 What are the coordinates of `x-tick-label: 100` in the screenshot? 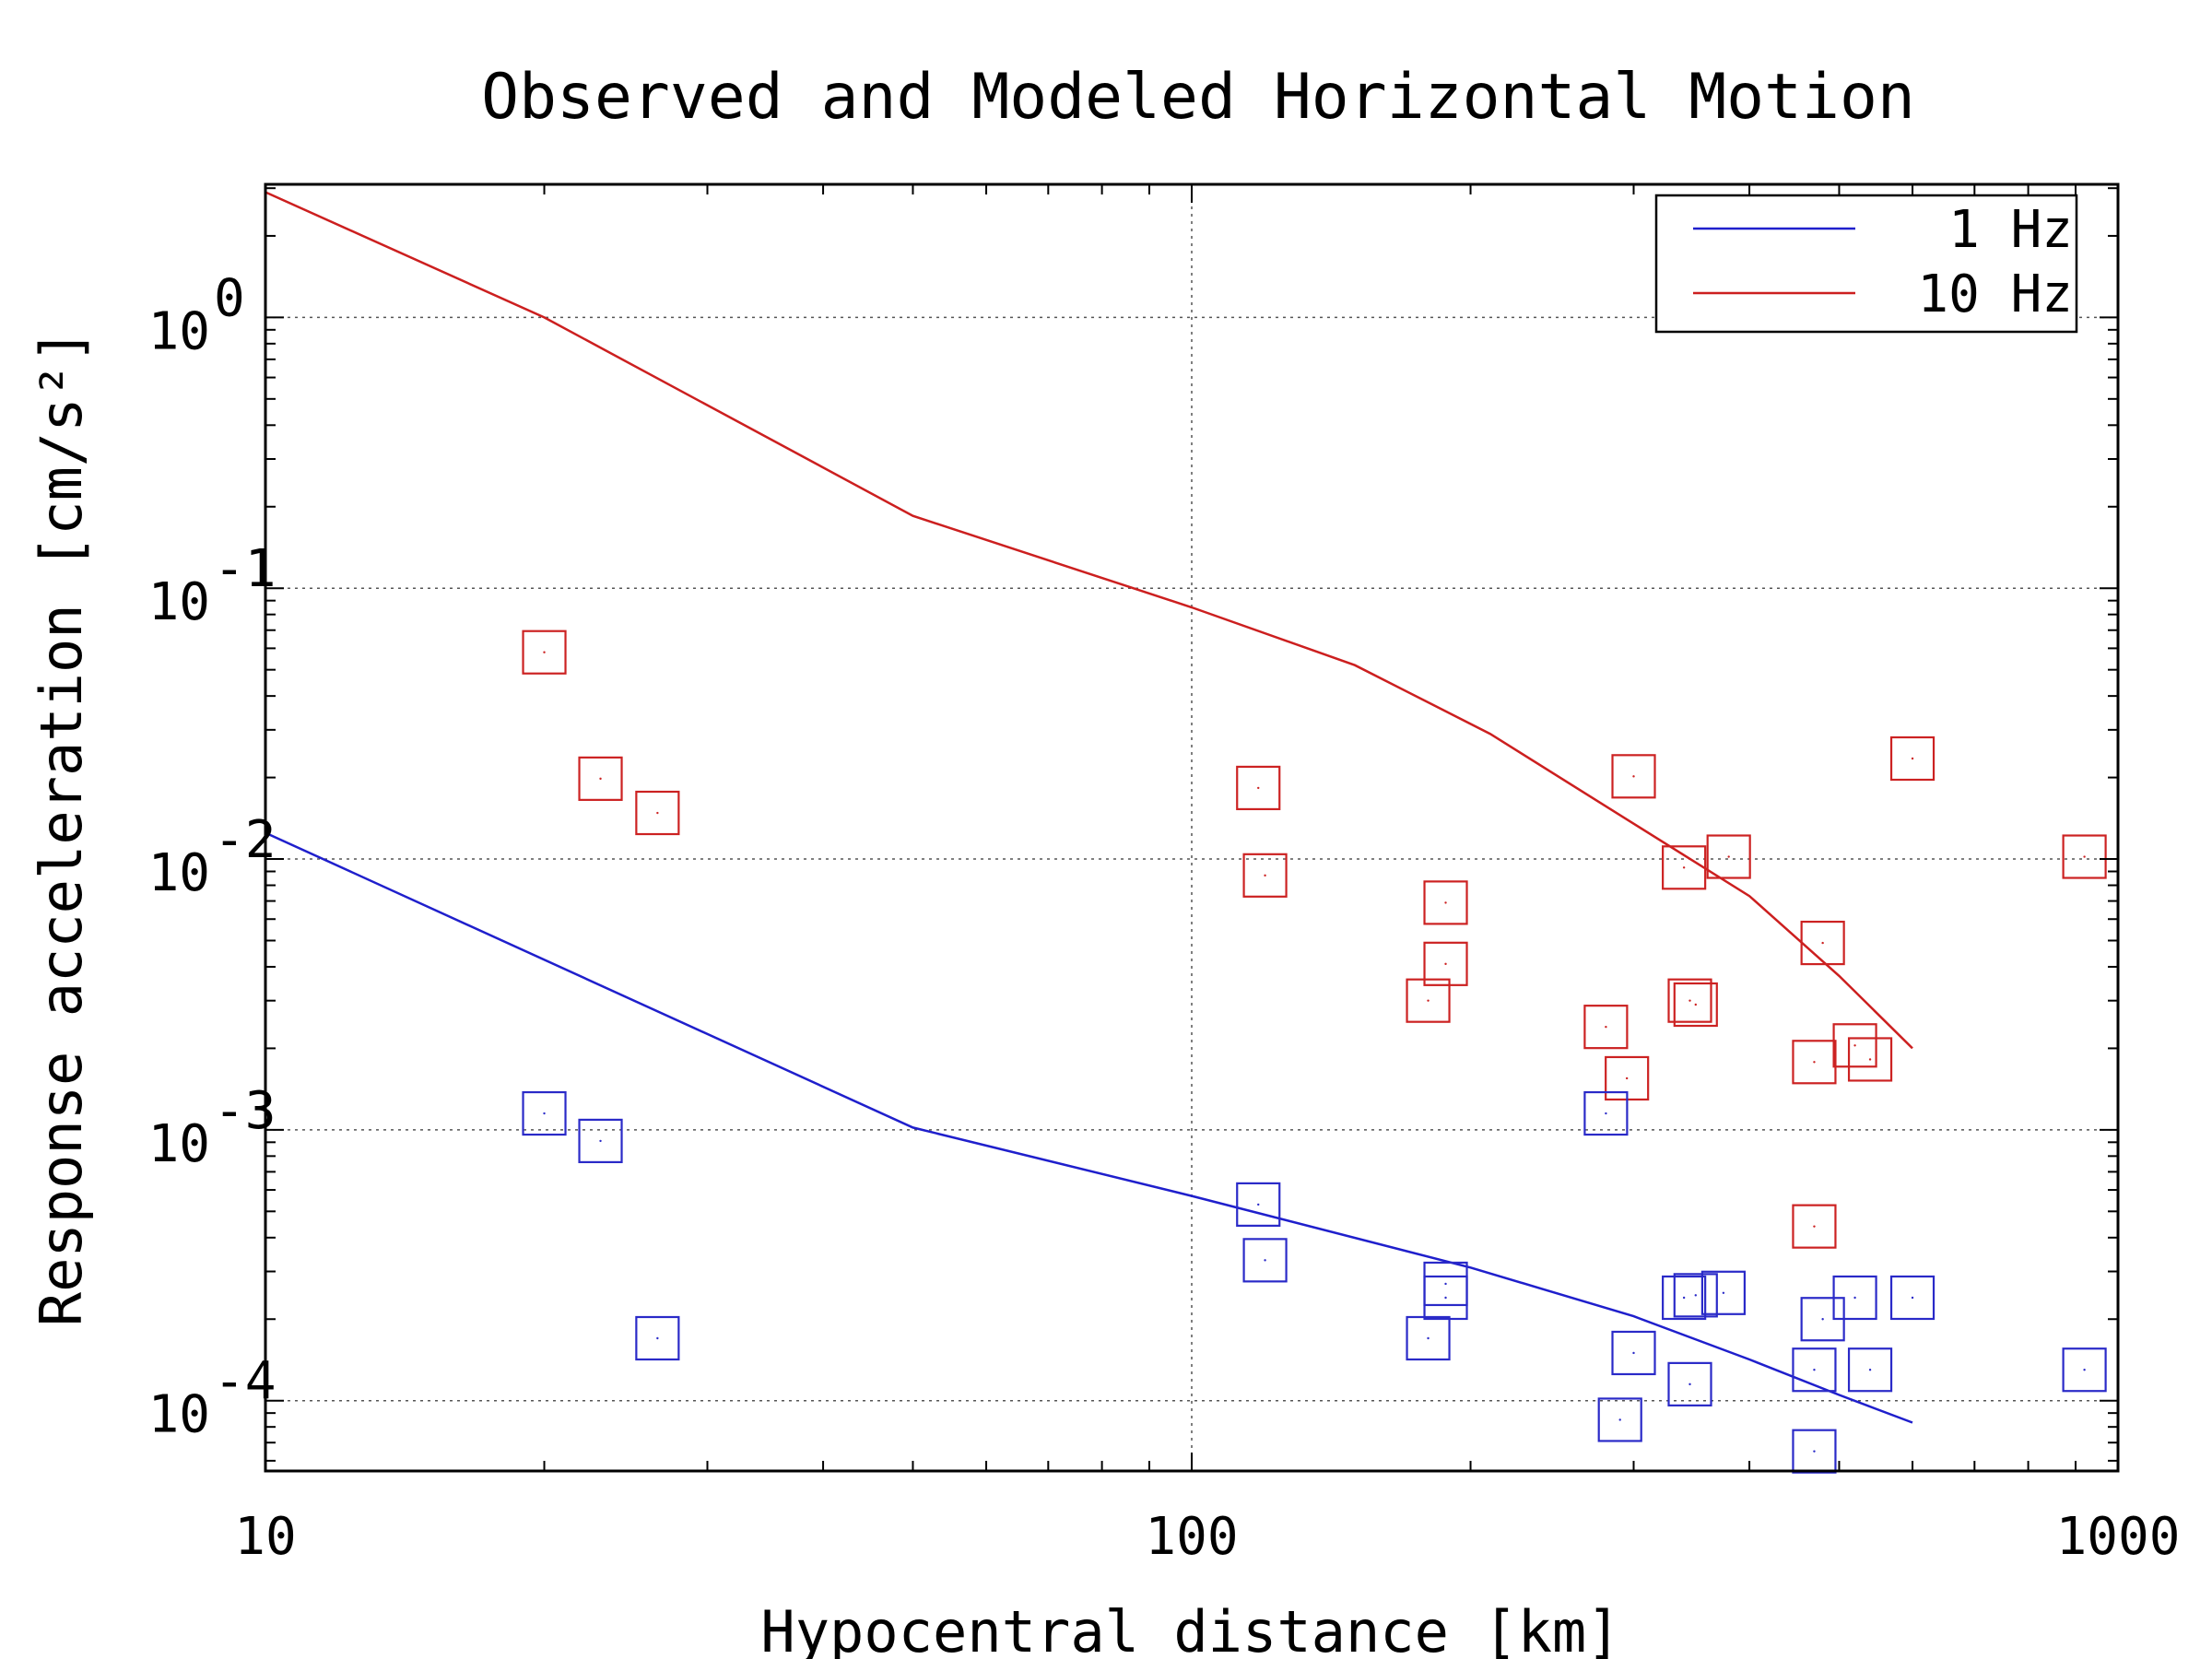 It's located at (1191, 1537).